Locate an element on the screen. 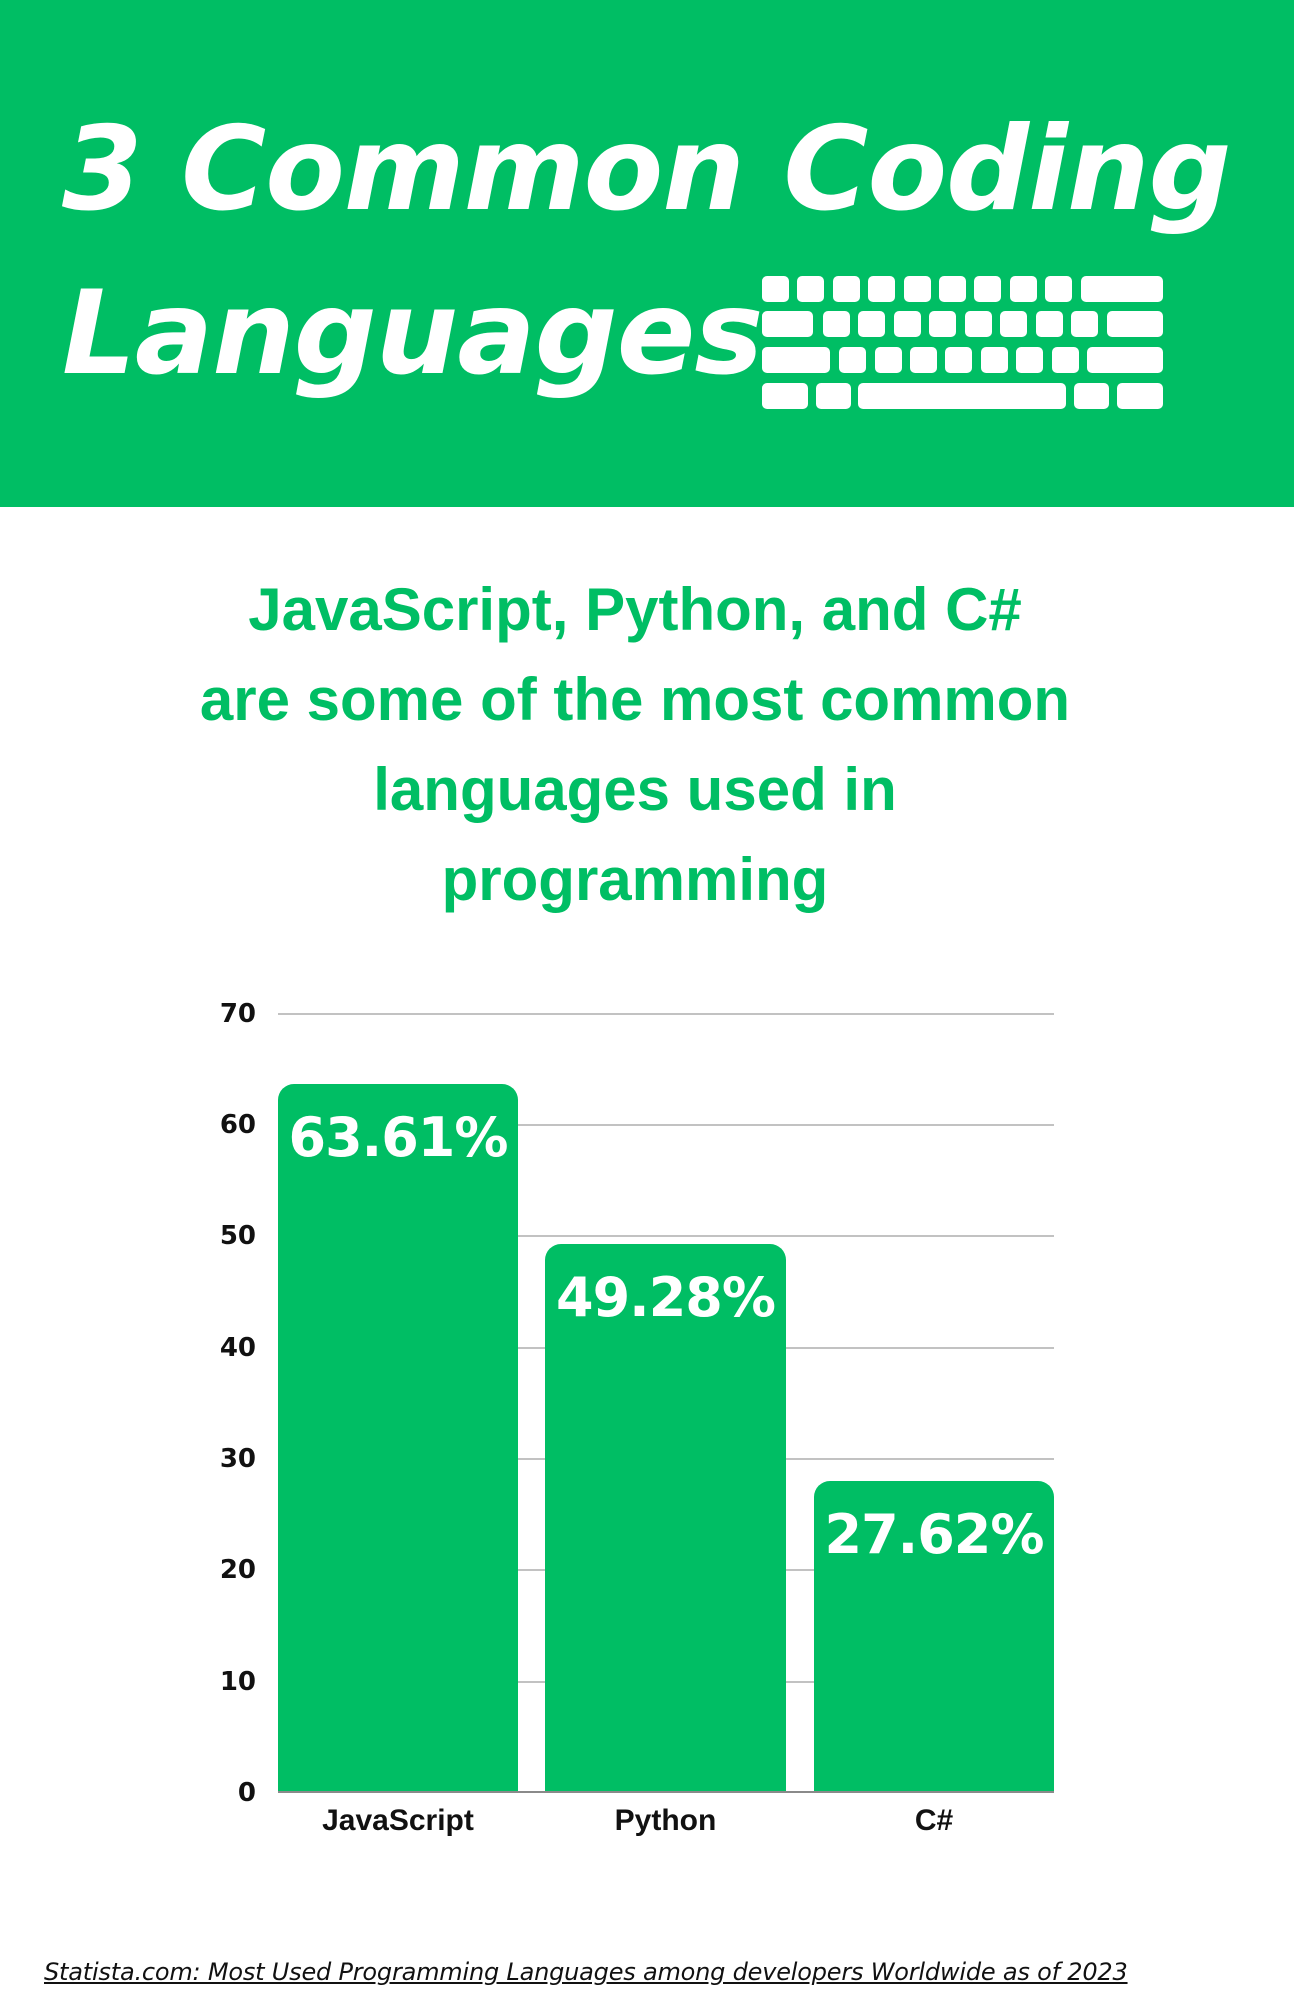 This screenshot has width=1294, height=2000. bar-value-label: 63.61% is located at coordinates (398, 1137).